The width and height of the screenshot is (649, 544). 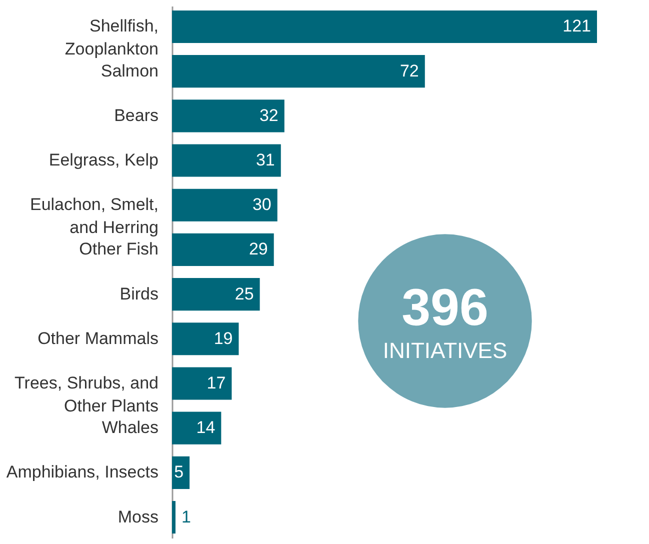 What do you see at coordinates (216, 382) in the screenshot?
I see `data-label: 17` at bounding box center [216, 382].